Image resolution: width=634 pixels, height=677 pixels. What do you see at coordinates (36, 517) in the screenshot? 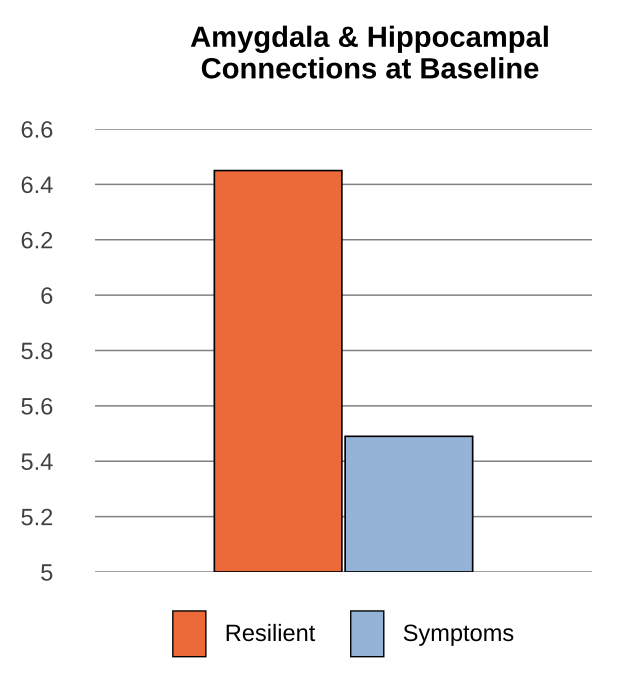
I see `y-tick-label: 5.2` at bounding box center [36, 517].